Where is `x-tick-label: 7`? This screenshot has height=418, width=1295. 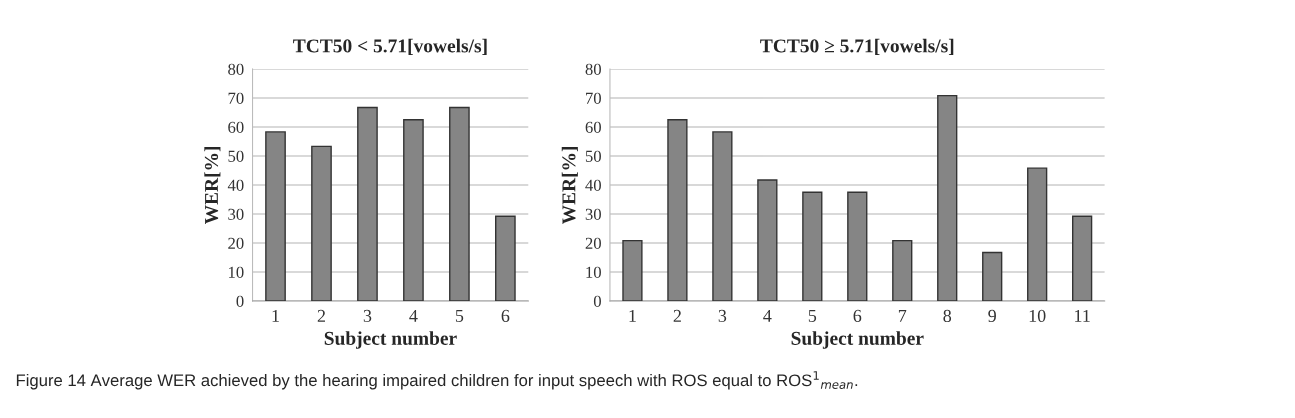
x-tick-label: 7 is located at coordinates (902, 316).